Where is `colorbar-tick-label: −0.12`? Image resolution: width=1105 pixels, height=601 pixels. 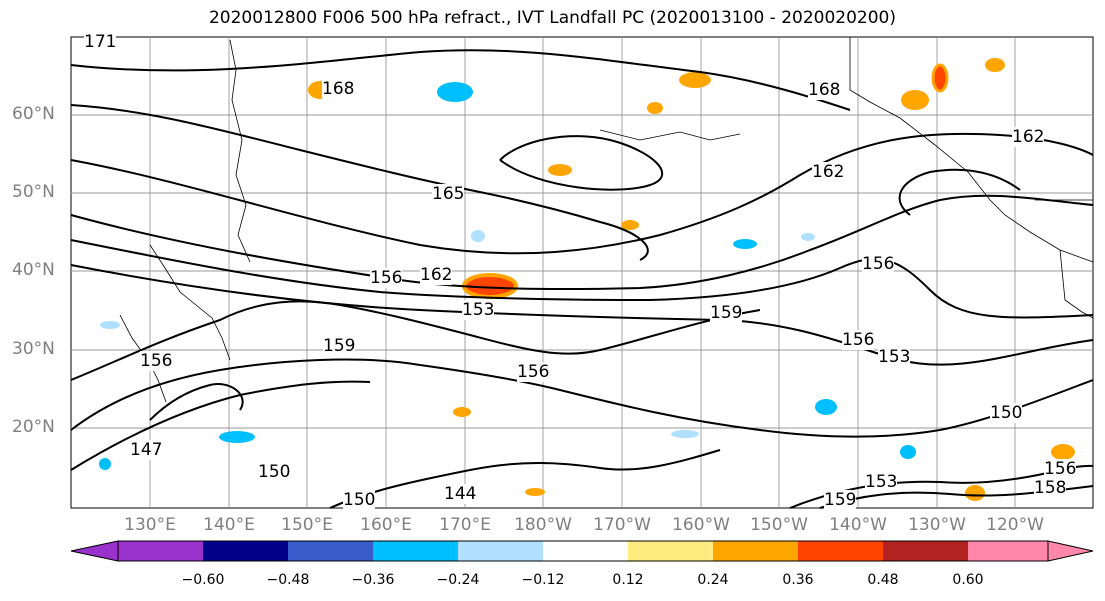
colorbar-tick-label: −0.12 is located at coordinates (543, 580).